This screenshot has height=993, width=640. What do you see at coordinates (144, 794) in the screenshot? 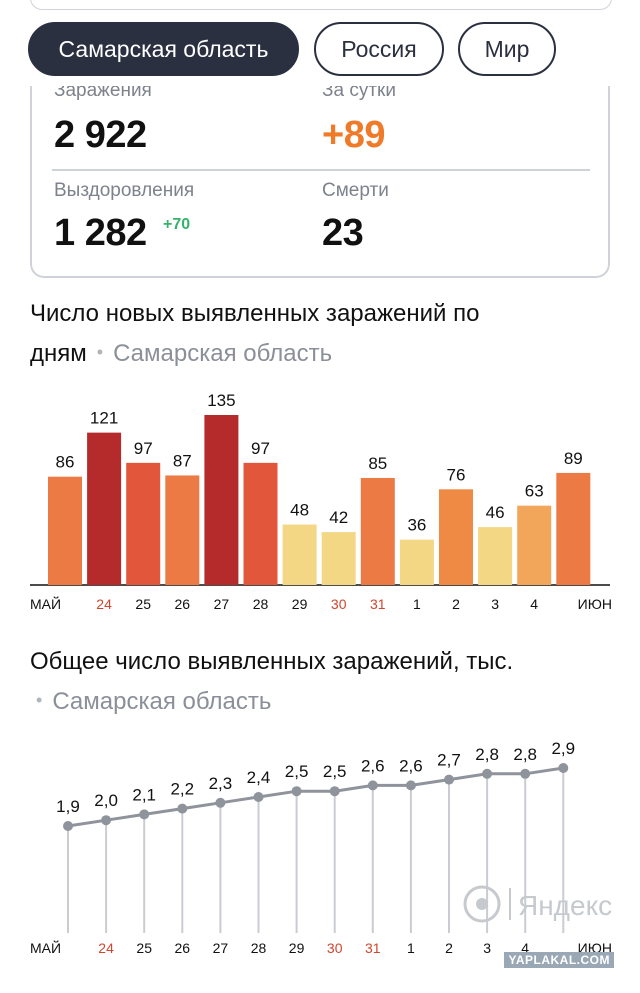
I see `line-value-label: 2,1` at bounding box center [144, 794].